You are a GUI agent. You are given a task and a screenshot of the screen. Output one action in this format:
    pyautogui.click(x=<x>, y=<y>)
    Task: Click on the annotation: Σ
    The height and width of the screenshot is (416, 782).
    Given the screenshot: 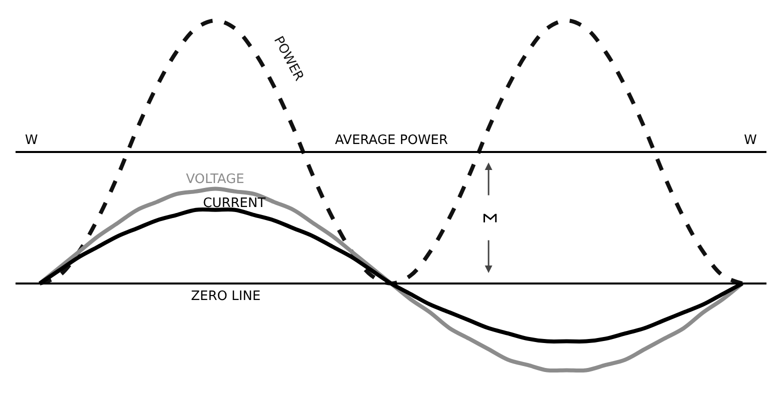 What is the action you would take?
    pyautogui.click(x=489, y=218)
    